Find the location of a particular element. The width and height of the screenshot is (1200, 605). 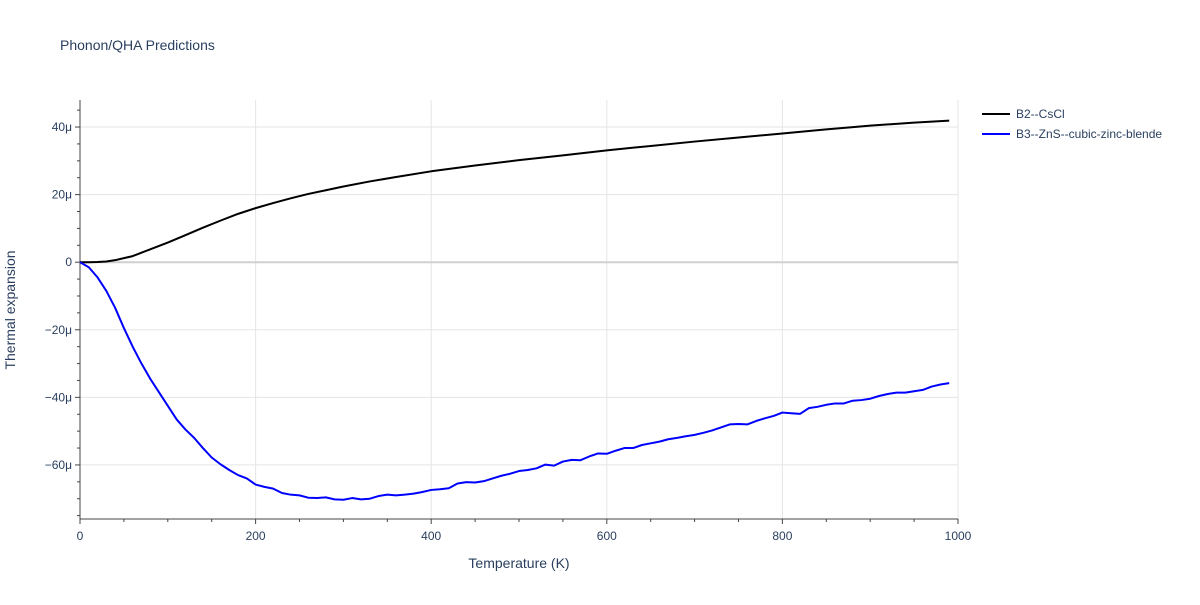

y-tick-label: −40μ is located at coordinates (58, 397).